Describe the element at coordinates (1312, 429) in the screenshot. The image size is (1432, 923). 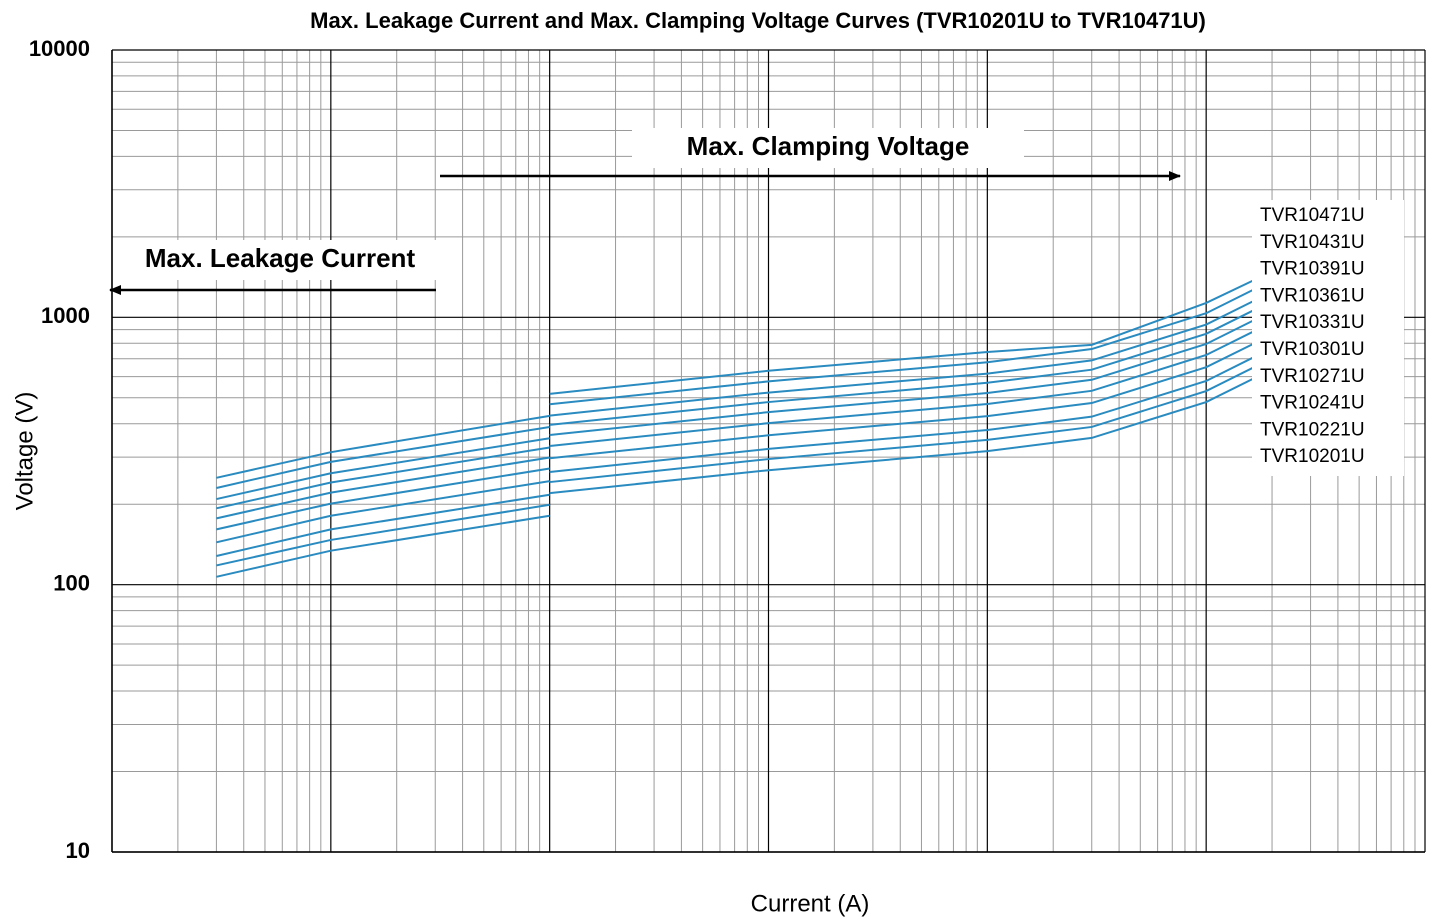
I see `legend-label: TVR10221U` at that location.